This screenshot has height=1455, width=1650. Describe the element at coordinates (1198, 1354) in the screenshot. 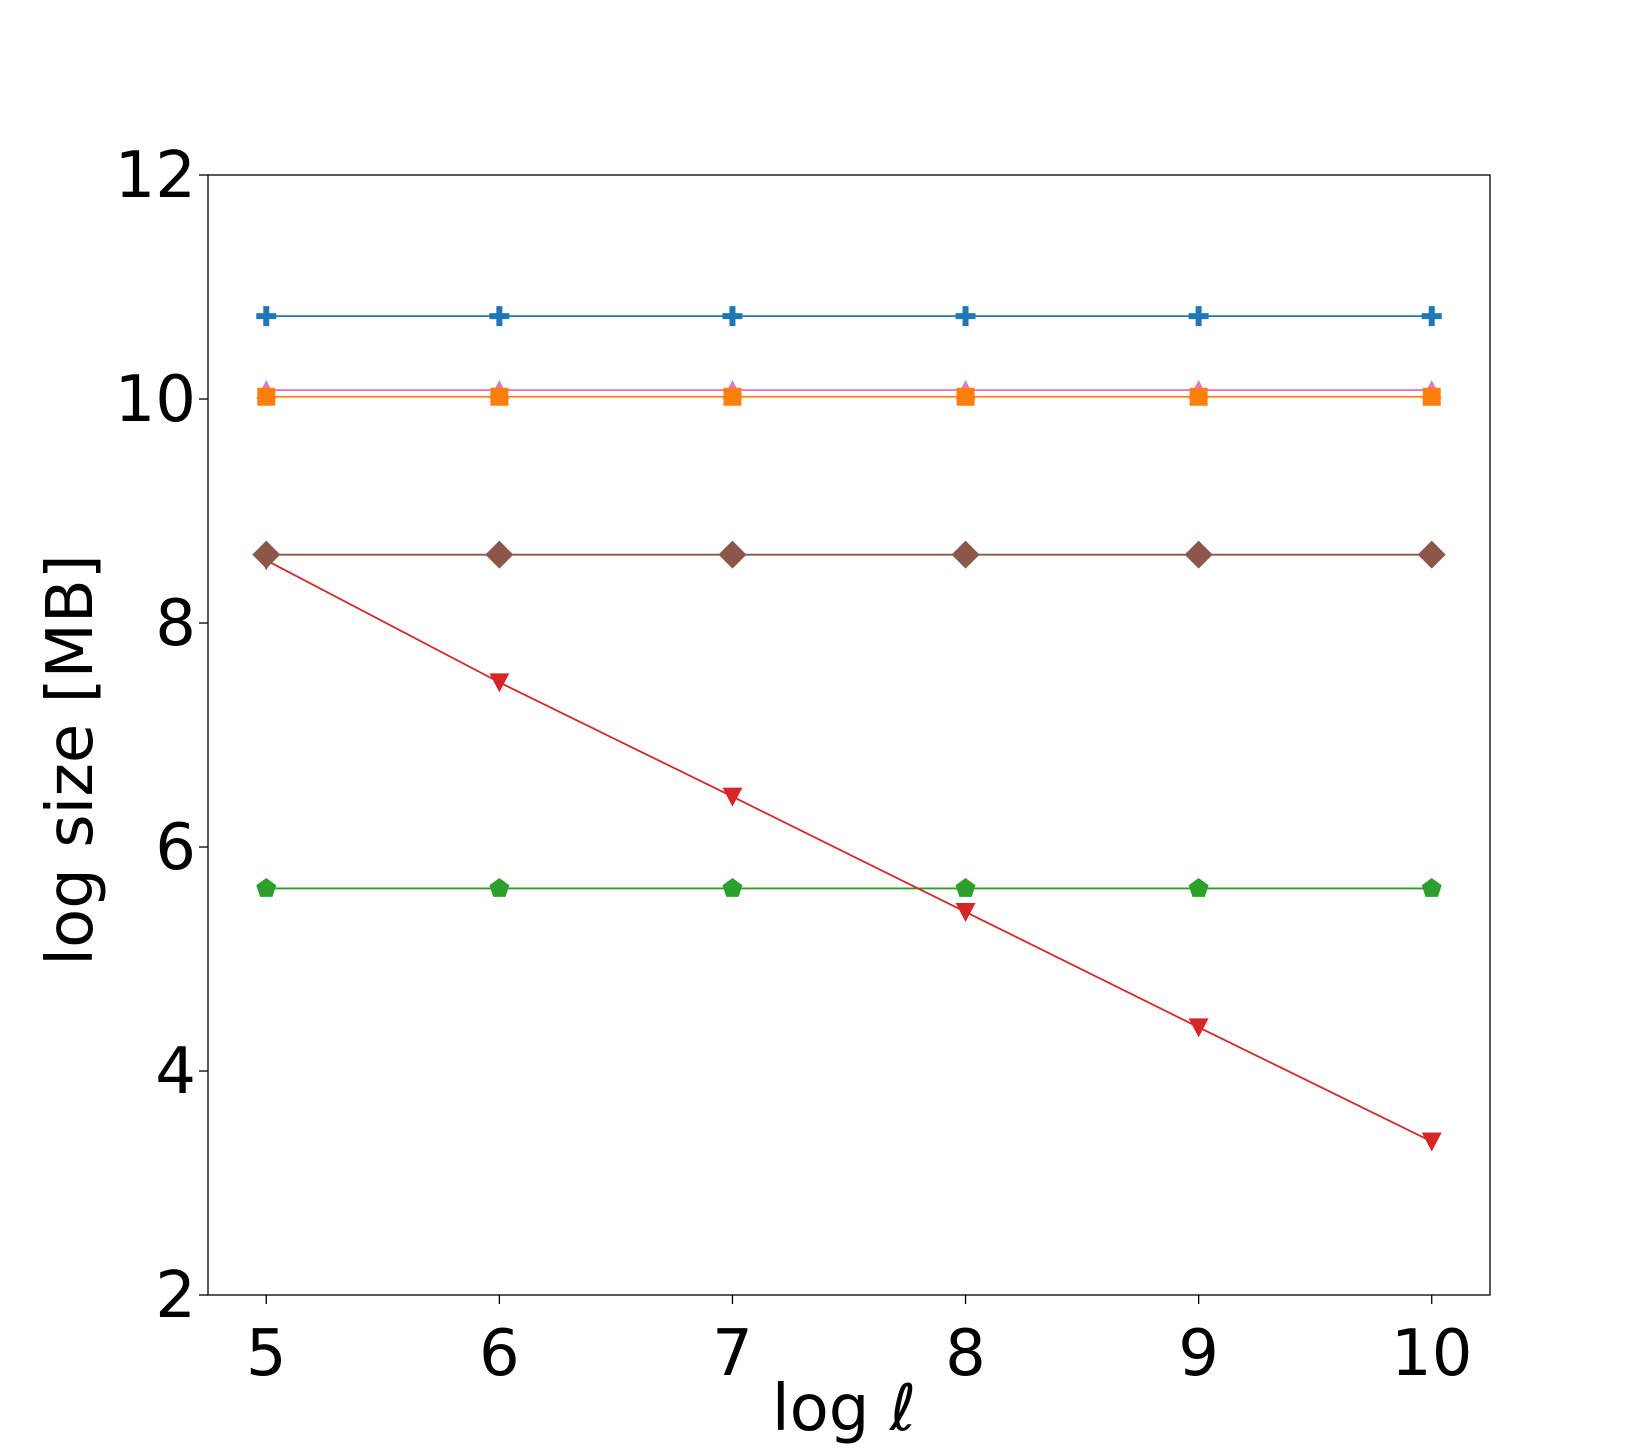

I see `x-tick-label: 9` at that location.